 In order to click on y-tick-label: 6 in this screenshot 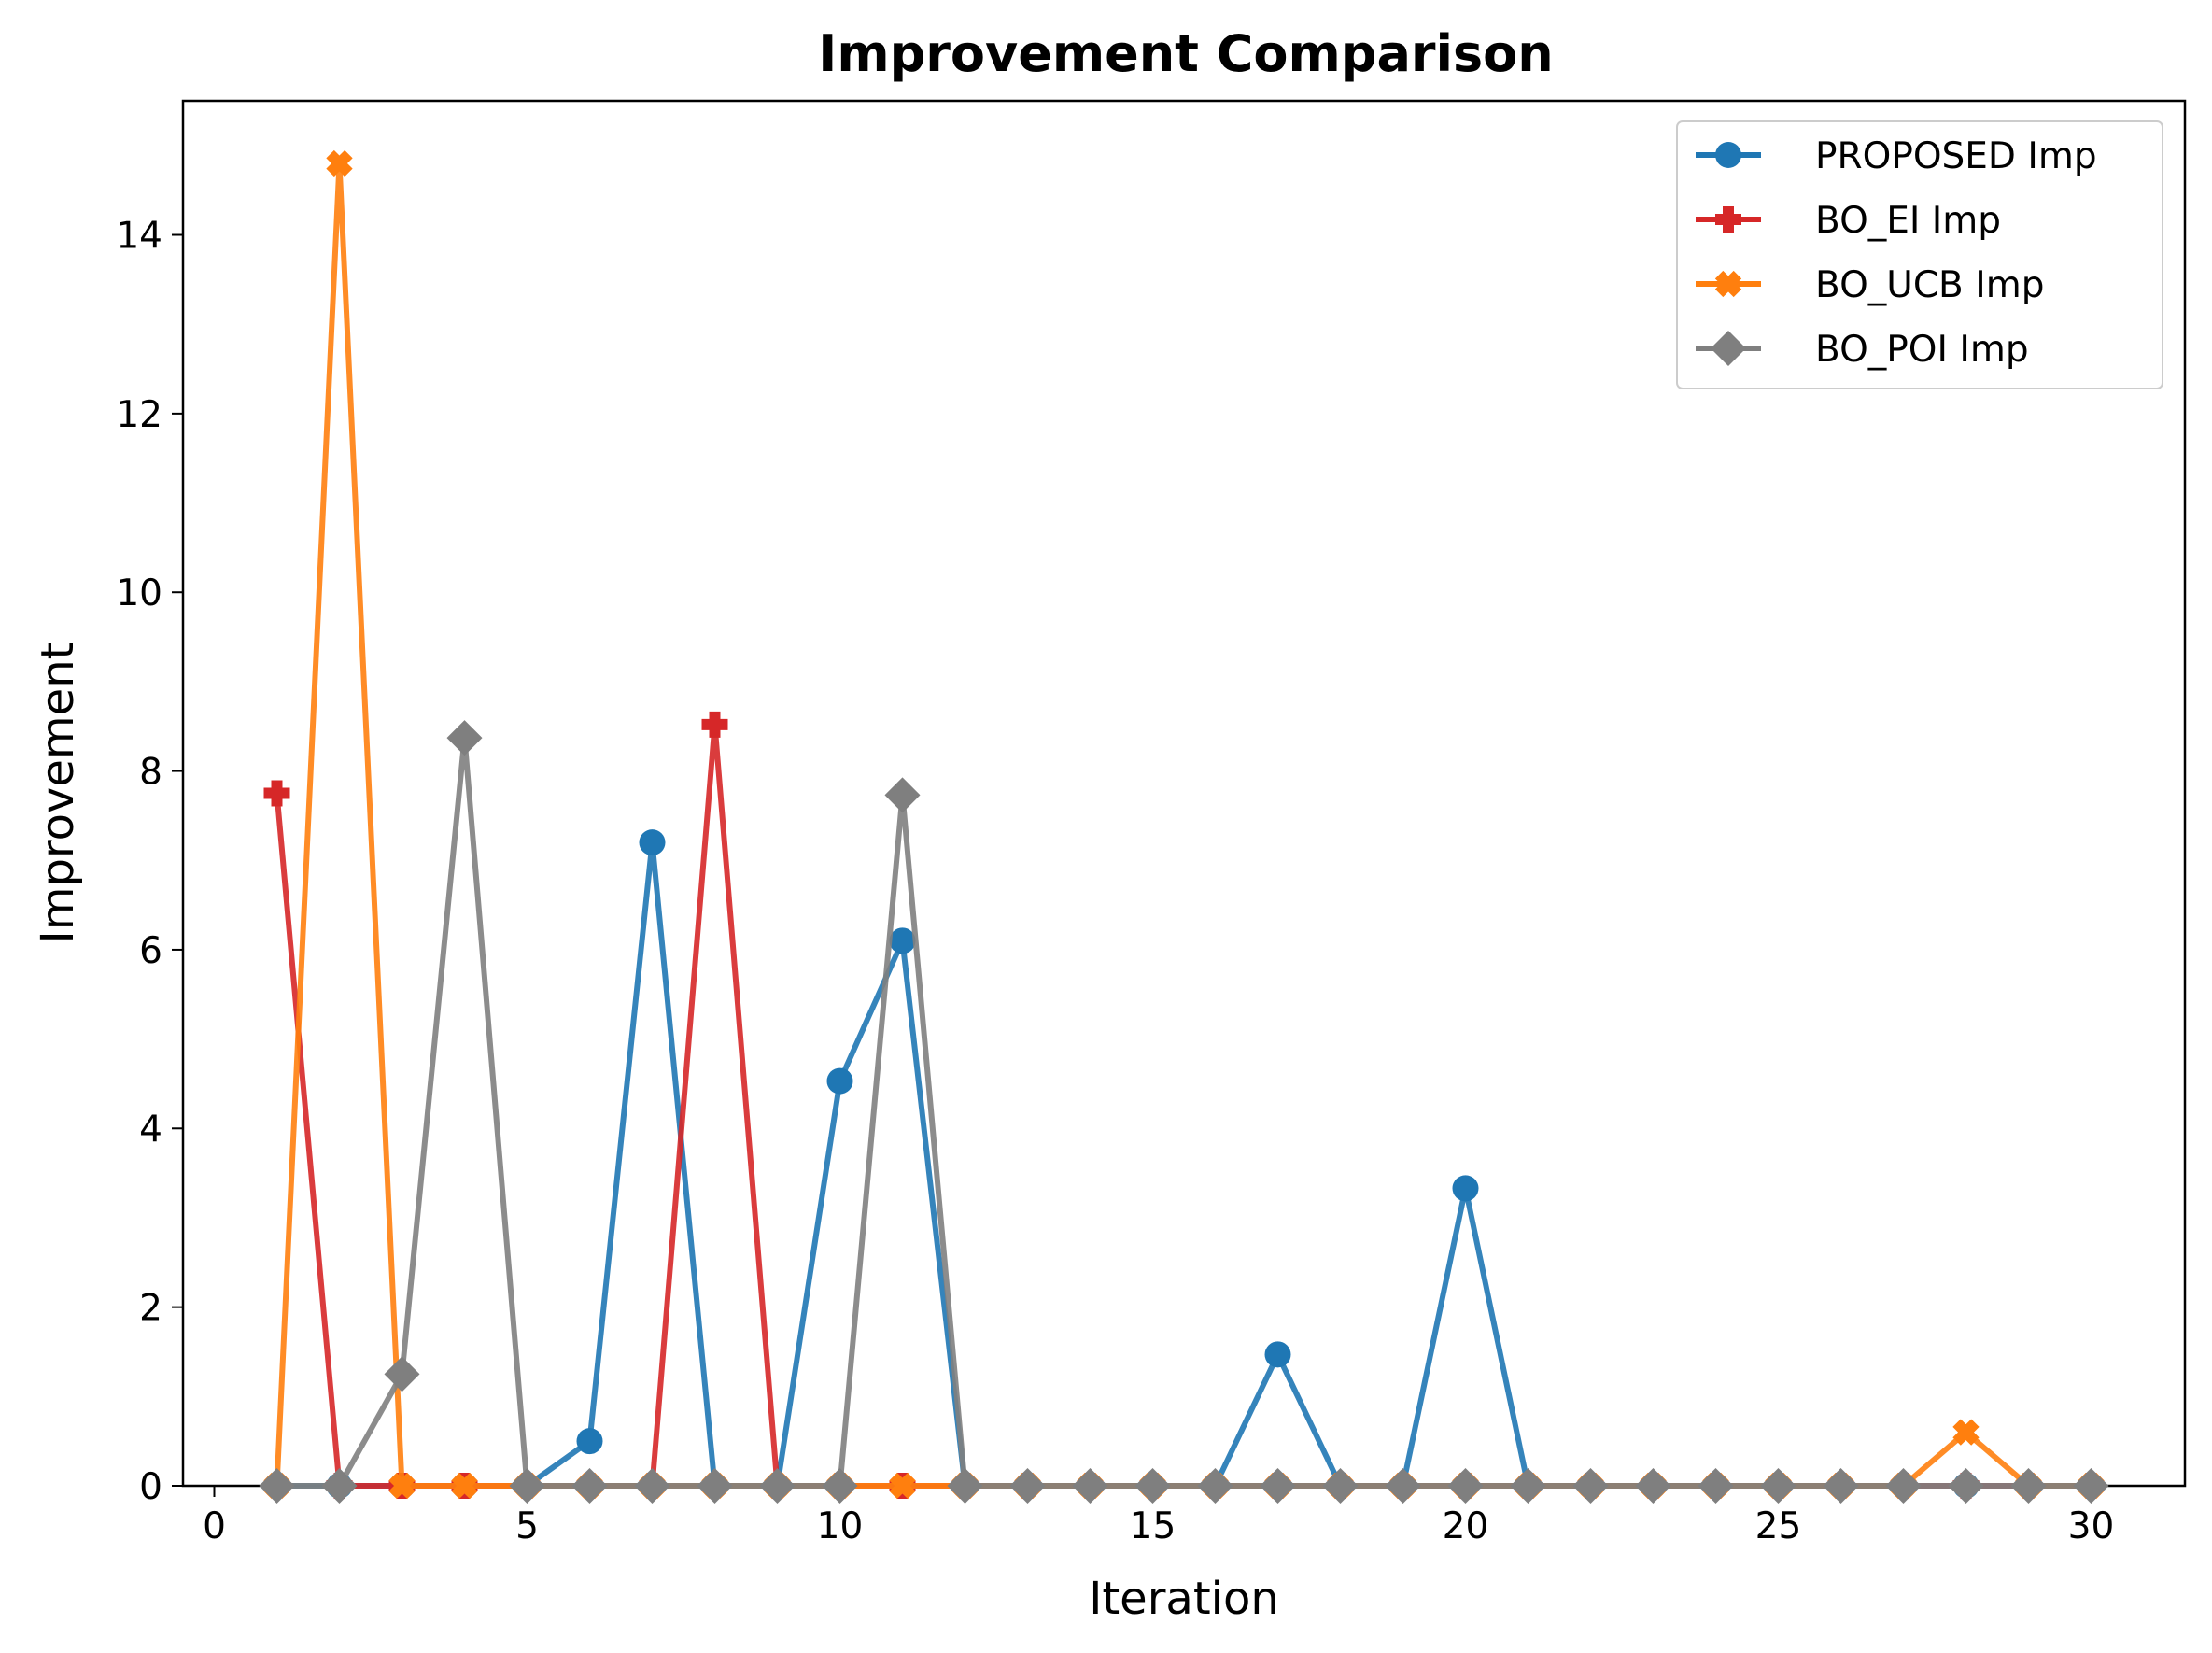, I will do `click(150, 951)`.